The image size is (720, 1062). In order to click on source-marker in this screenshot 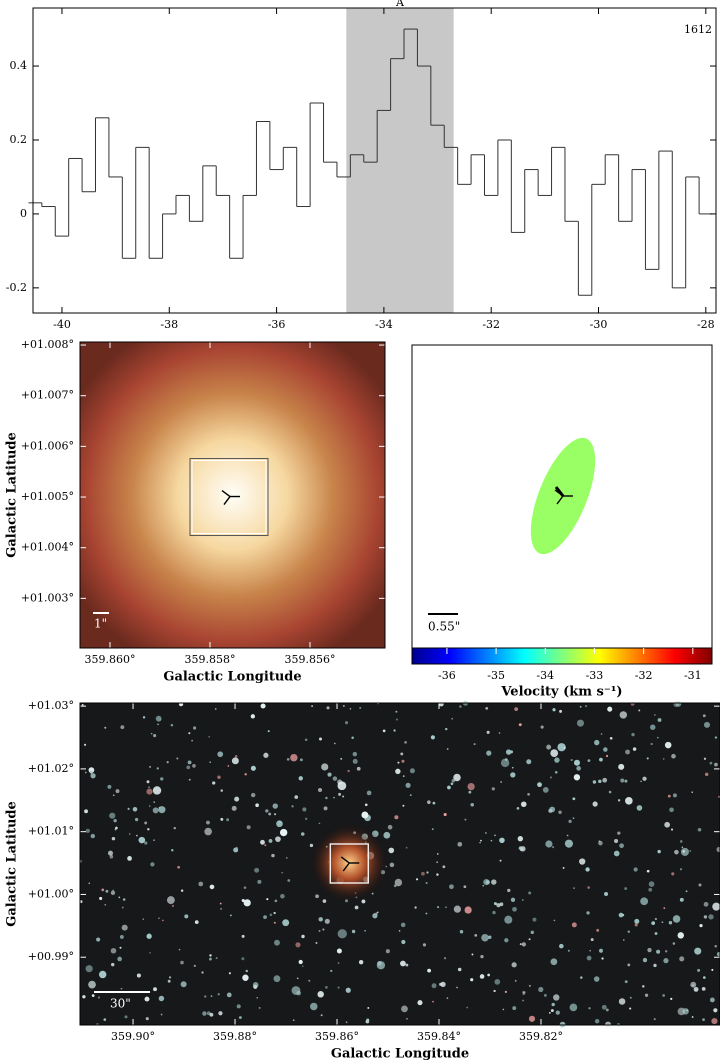, I will do `click(560, 500)`.